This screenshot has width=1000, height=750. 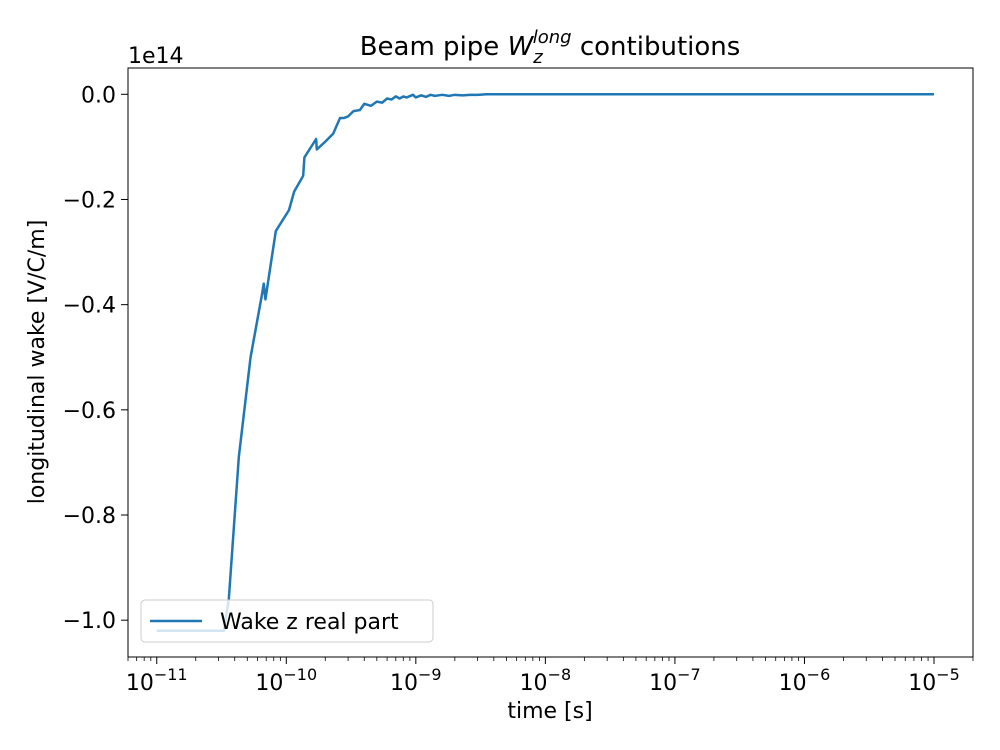 I want to click on legend-box, so click(x=287, y=621).